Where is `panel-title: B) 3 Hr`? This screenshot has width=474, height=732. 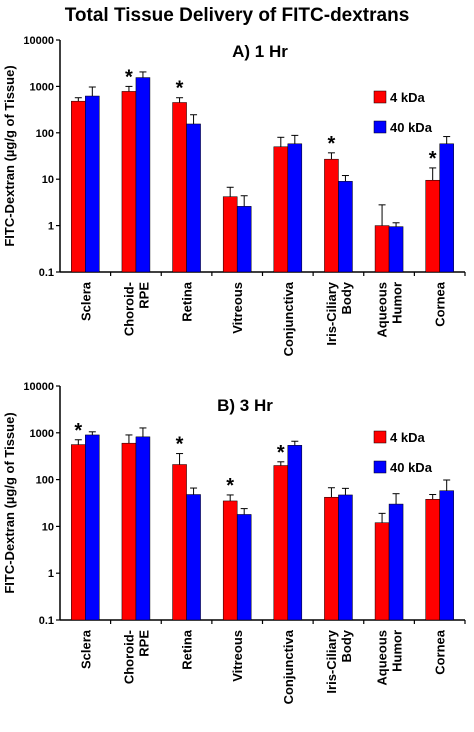 panel-title: B) 3 Hr is located at coordinates (245, 405).